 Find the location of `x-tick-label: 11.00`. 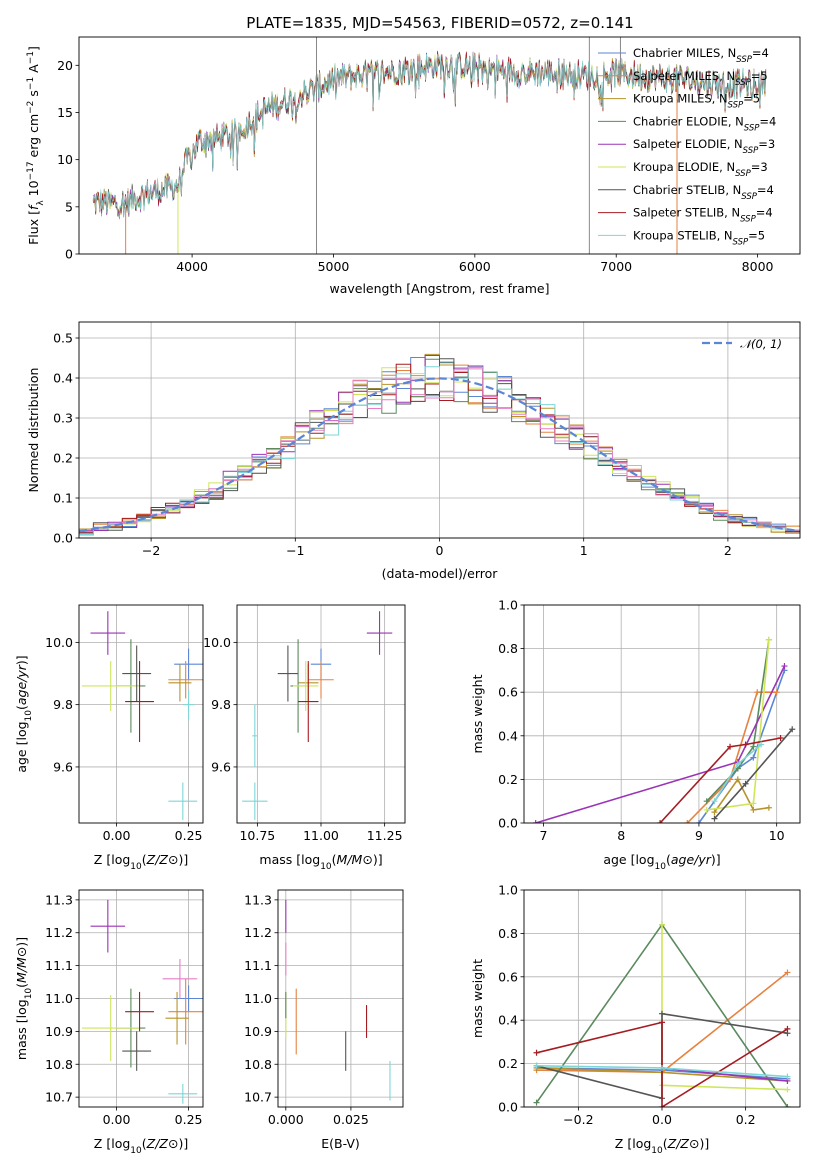

x-tick-label: 11.00 is located at coordinates (321, 835).